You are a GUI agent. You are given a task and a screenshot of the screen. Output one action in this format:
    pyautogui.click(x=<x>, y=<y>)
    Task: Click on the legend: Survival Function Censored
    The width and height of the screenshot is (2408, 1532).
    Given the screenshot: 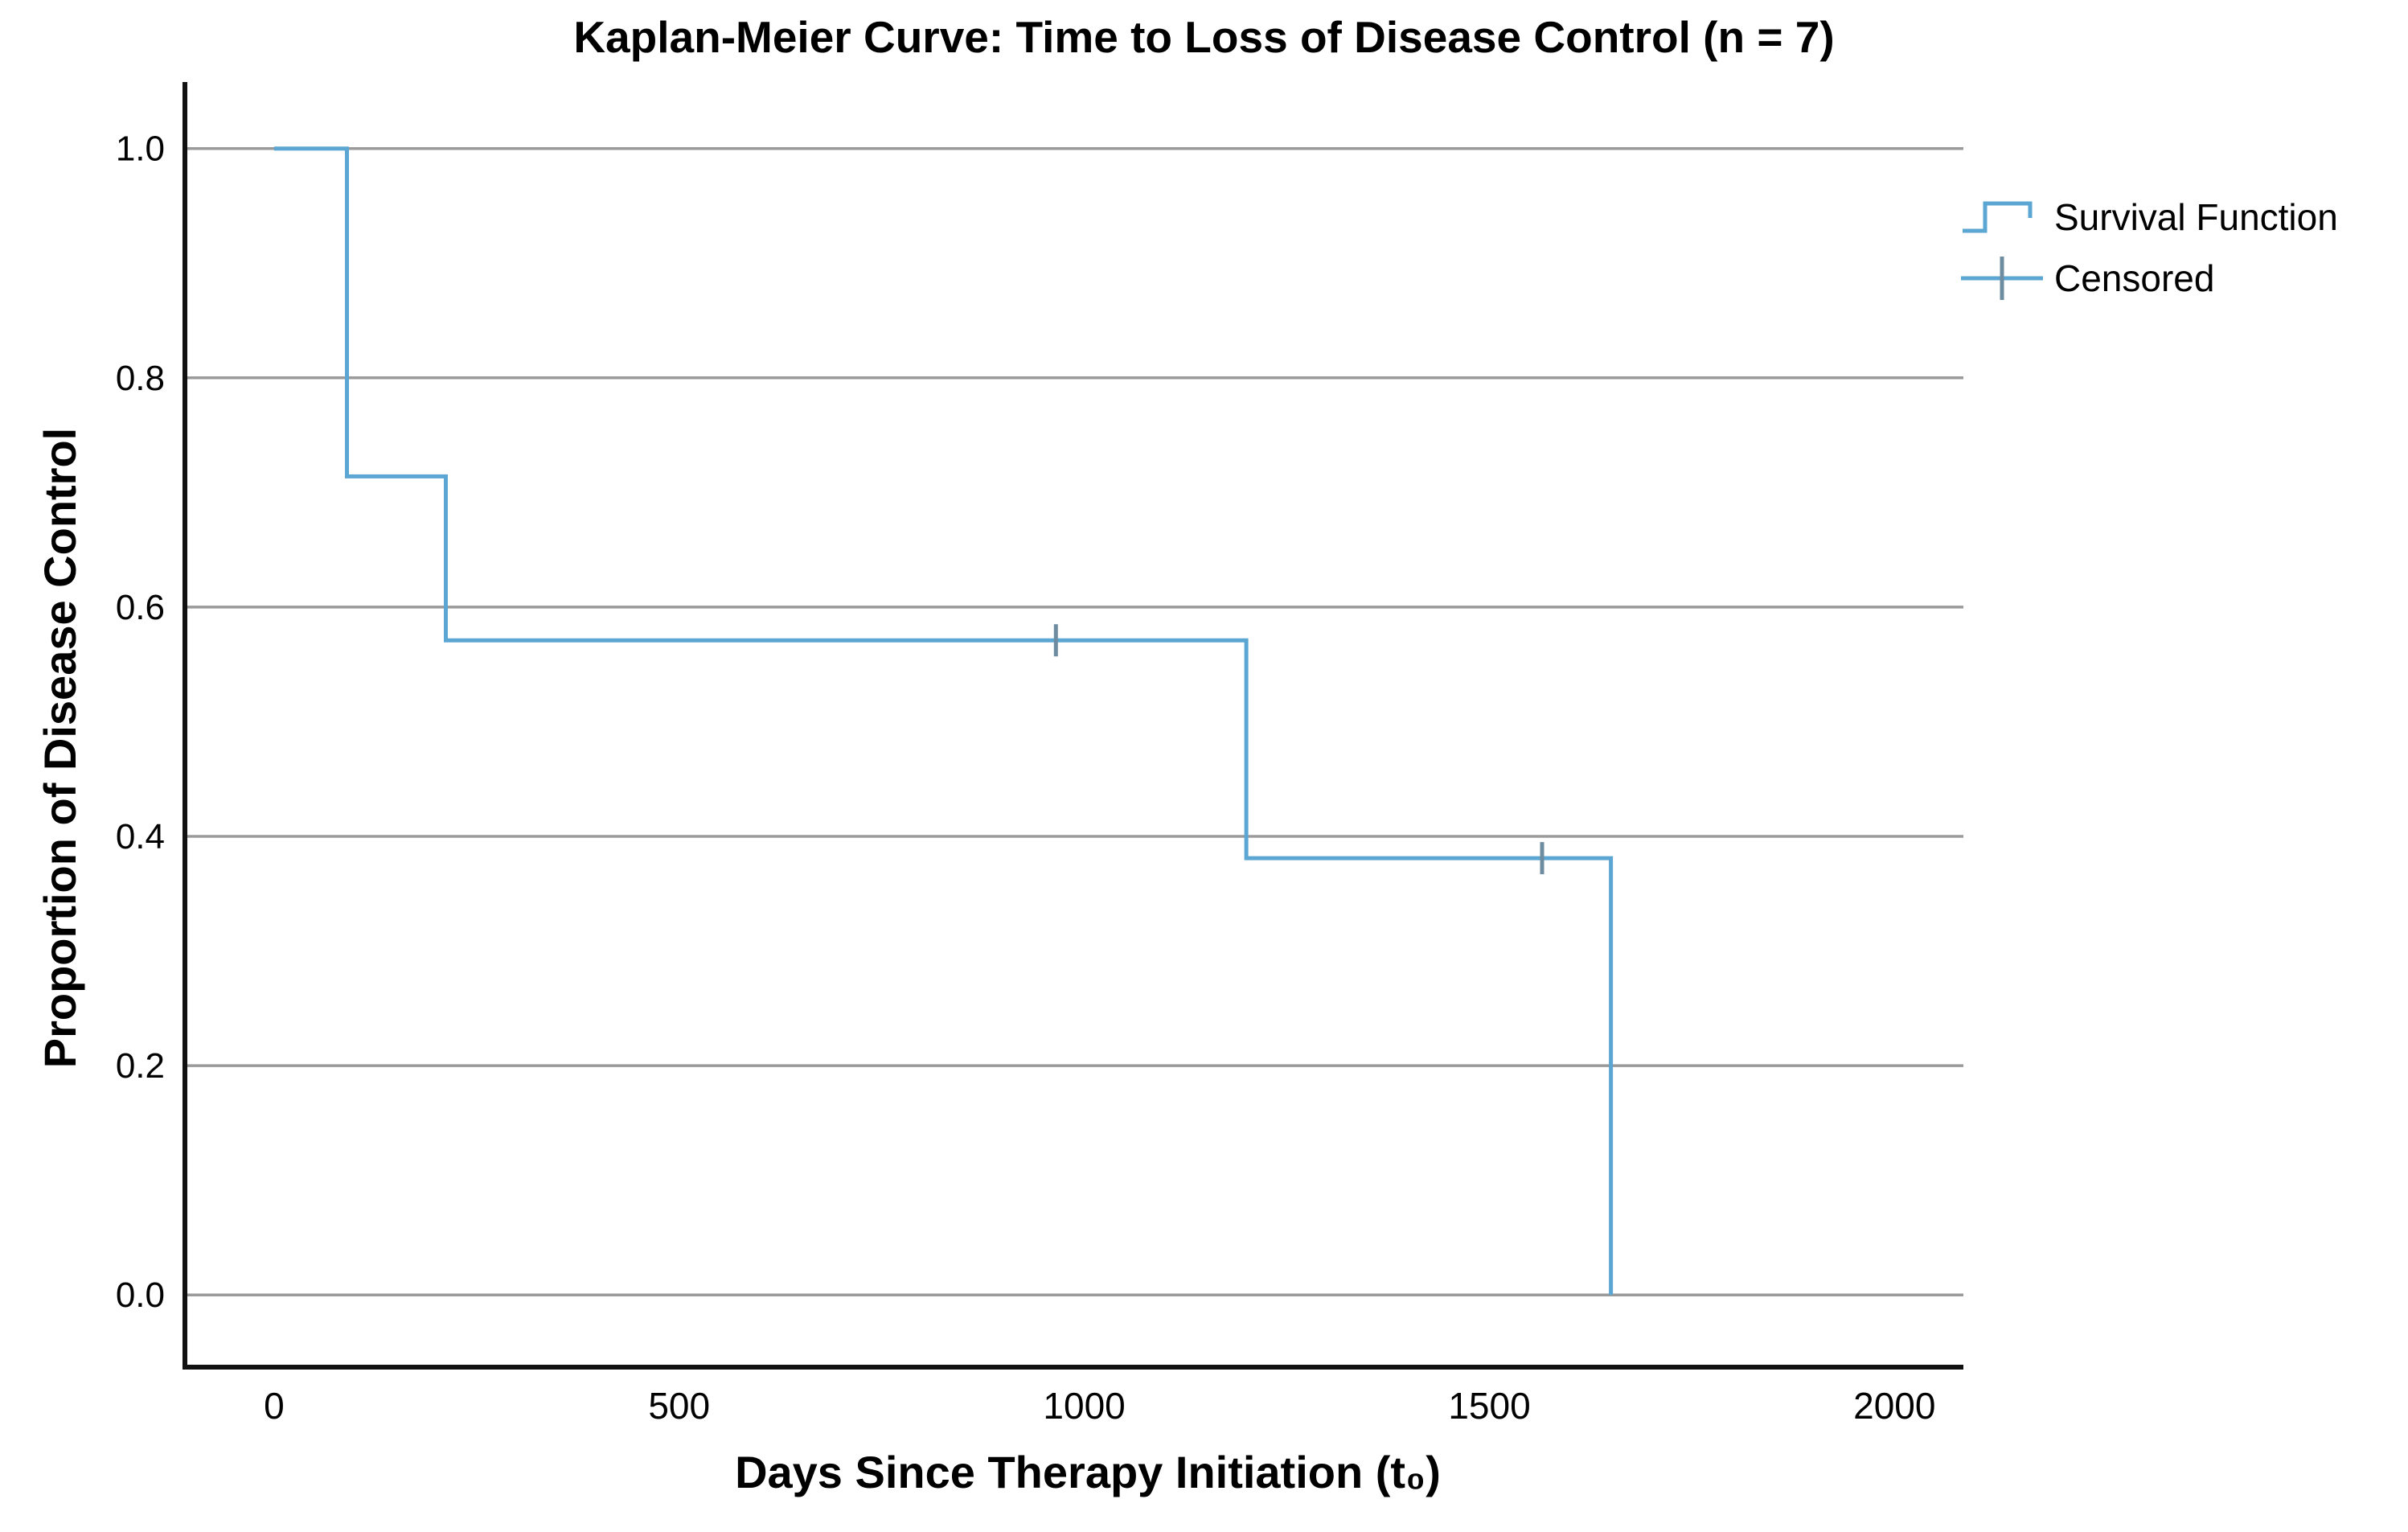 What is the action you would take?
    pyautogui.click(x=2148, y=248)
    